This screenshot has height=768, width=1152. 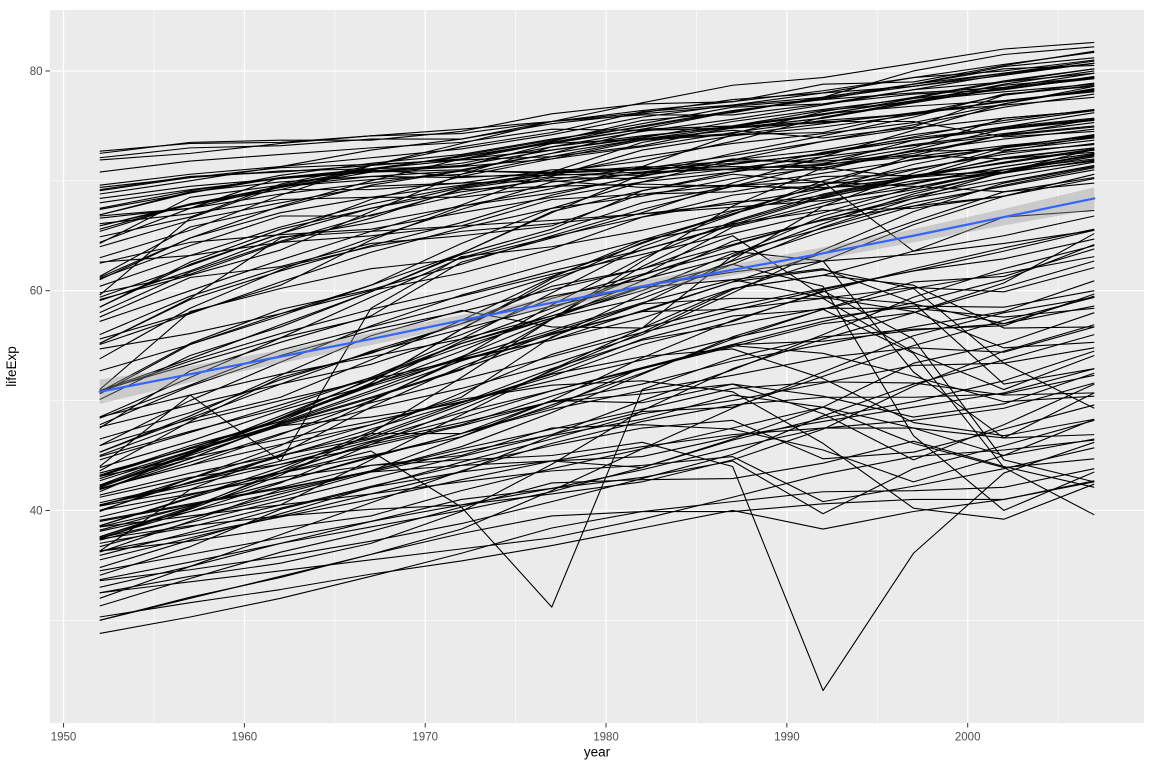 I want to click on y-axis-title: lifeExp, so click(x=11, y=366).